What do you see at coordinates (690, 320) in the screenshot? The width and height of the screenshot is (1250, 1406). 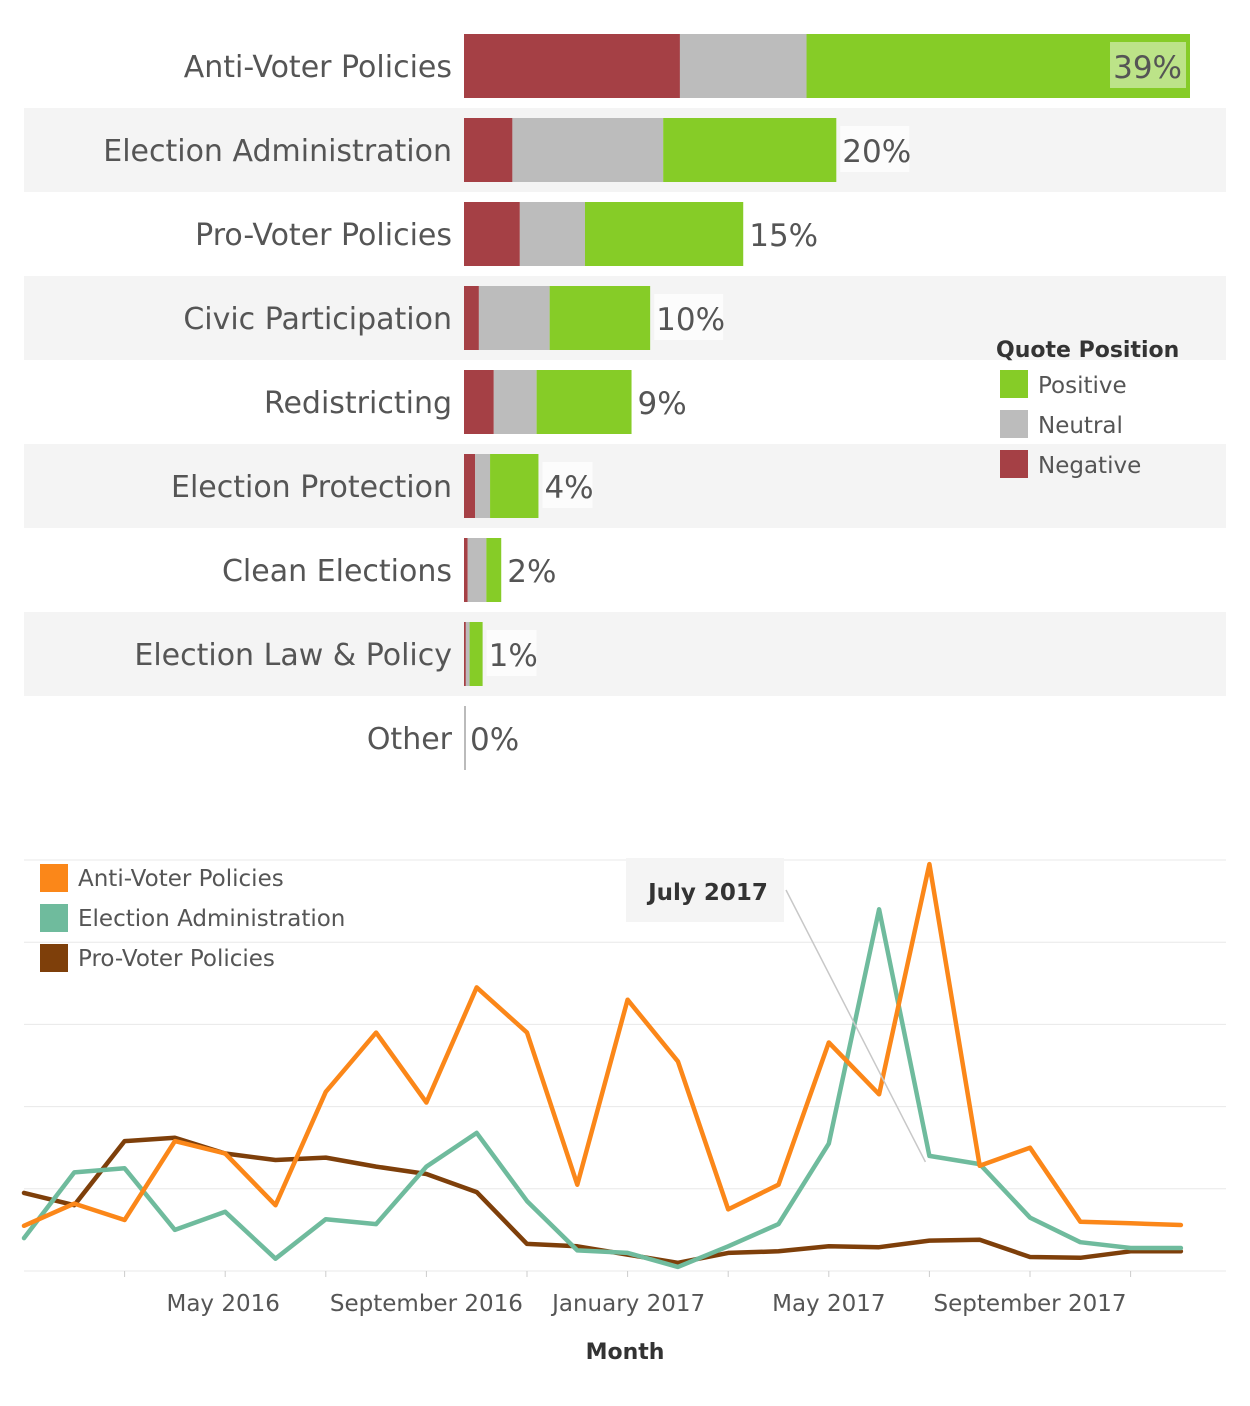 I see `value-label: 10%` at bounding box center [690, 320].